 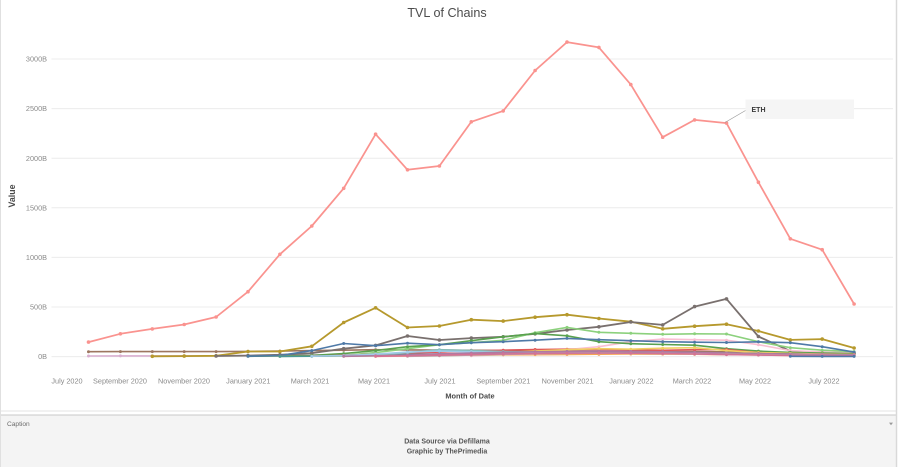 I want to click on svg-text: July 2020, so click(x=66, y=381).